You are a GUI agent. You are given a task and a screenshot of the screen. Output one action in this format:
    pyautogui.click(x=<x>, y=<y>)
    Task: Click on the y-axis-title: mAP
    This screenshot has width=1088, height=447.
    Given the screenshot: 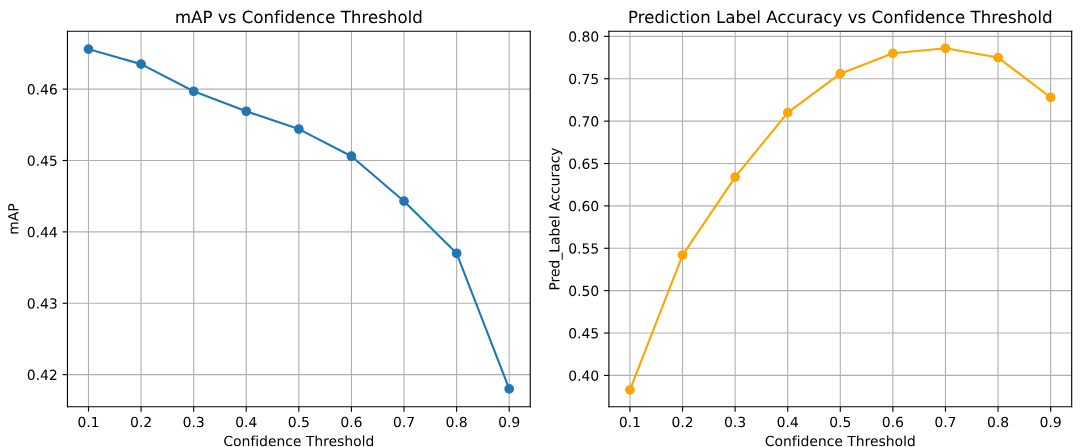 What is the action you would take?
    pyautogui.click(x=13, y=218)
    